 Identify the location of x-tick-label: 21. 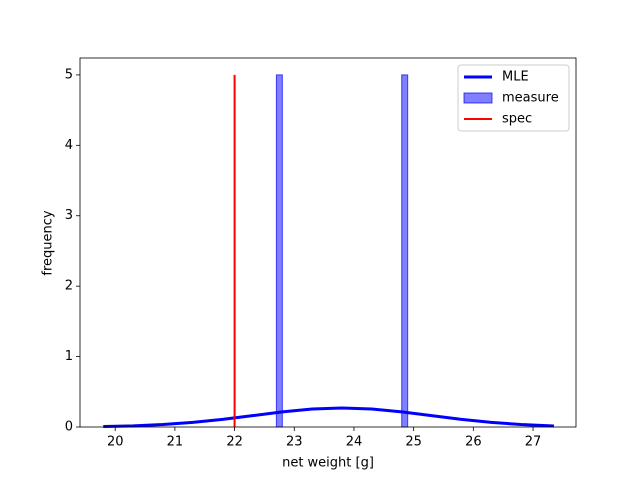
(175, 442).